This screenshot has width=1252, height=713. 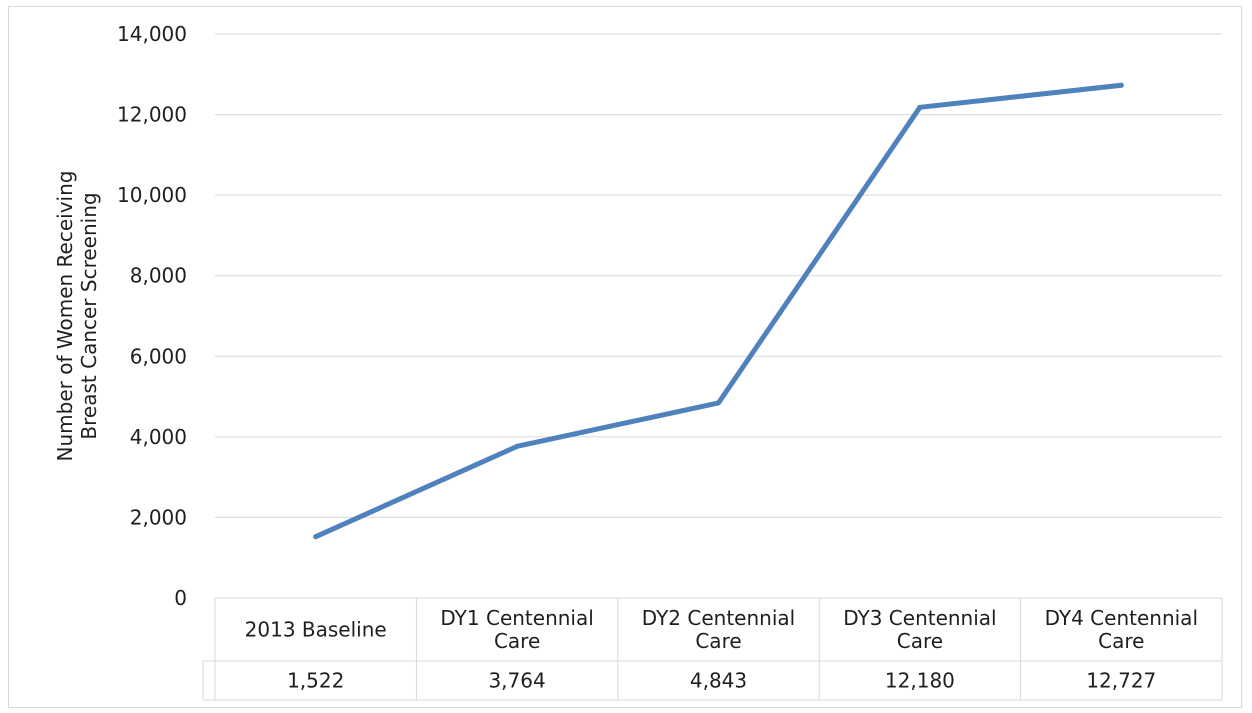 What do you see at coordinates (158, 437) in the screenshot?
I see `y-tick-label: 4,000` at bounding box center [158, 437].